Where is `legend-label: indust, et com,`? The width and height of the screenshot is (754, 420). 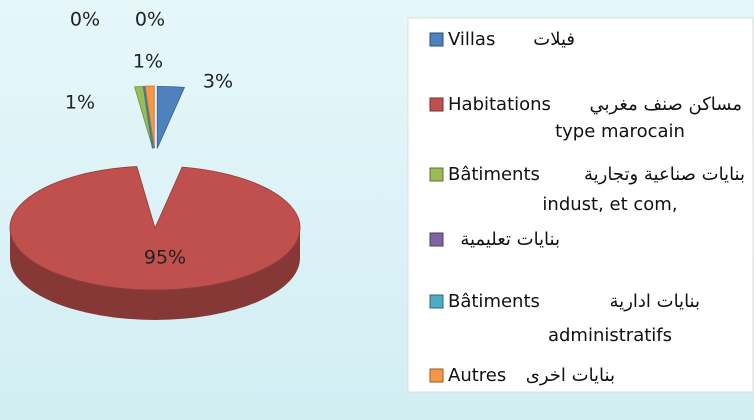 legend-label: indust, et com, is located at coordinates (609, 204).